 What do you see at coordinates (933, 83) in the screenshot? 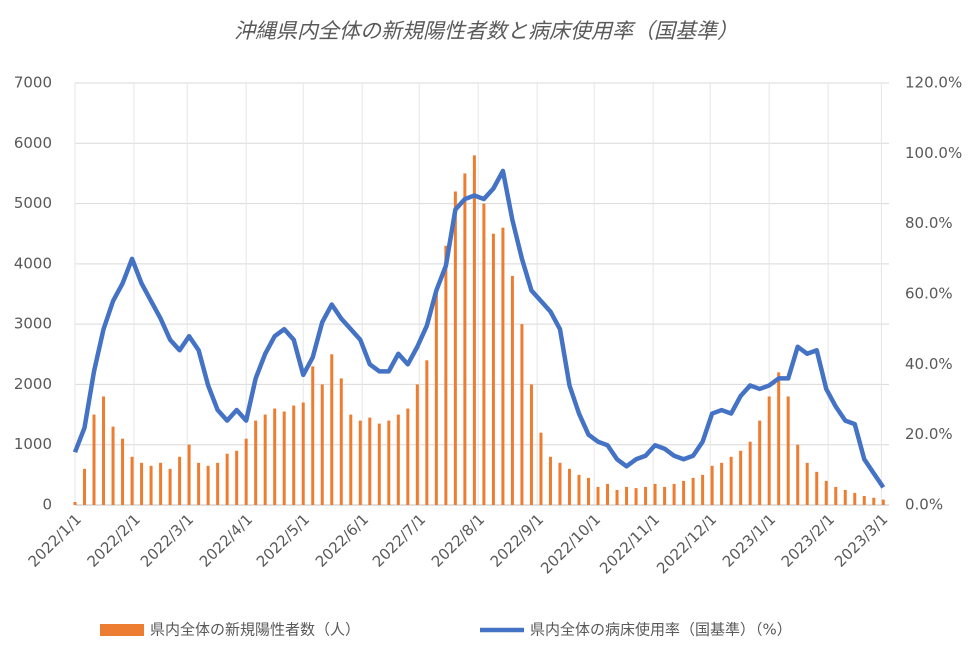
I see `y2-tick-label: 120.0%` at bounding box center [933, 83].